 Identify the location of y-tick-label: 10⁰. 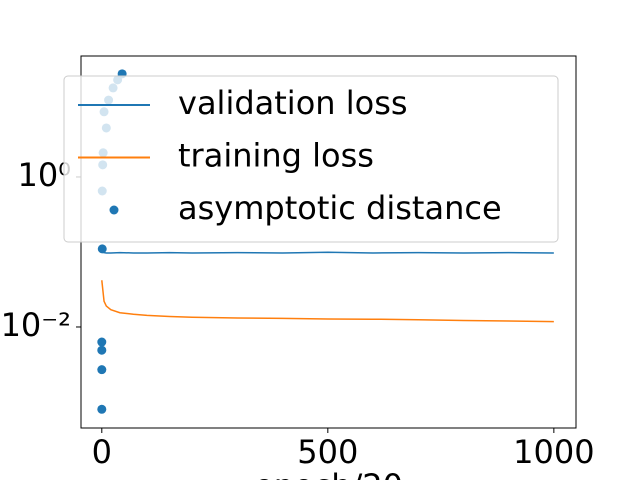
(44, 175).